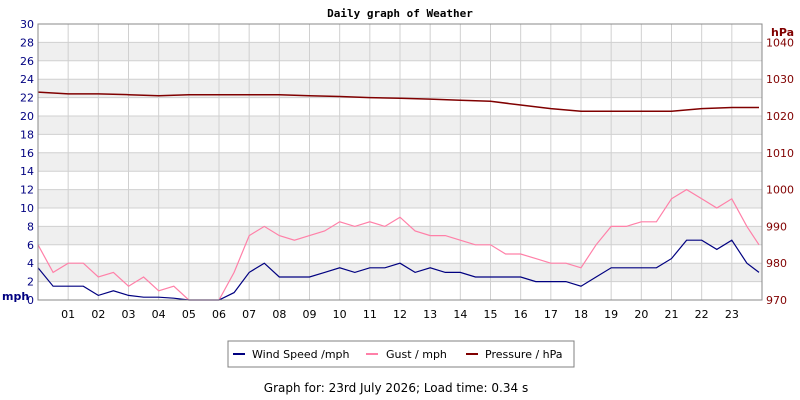 This screenshot has width=800, height=400. Describe the element at coordinates (780, 116) in the screenshot. I see `right-tick-label: 1020` at that location.